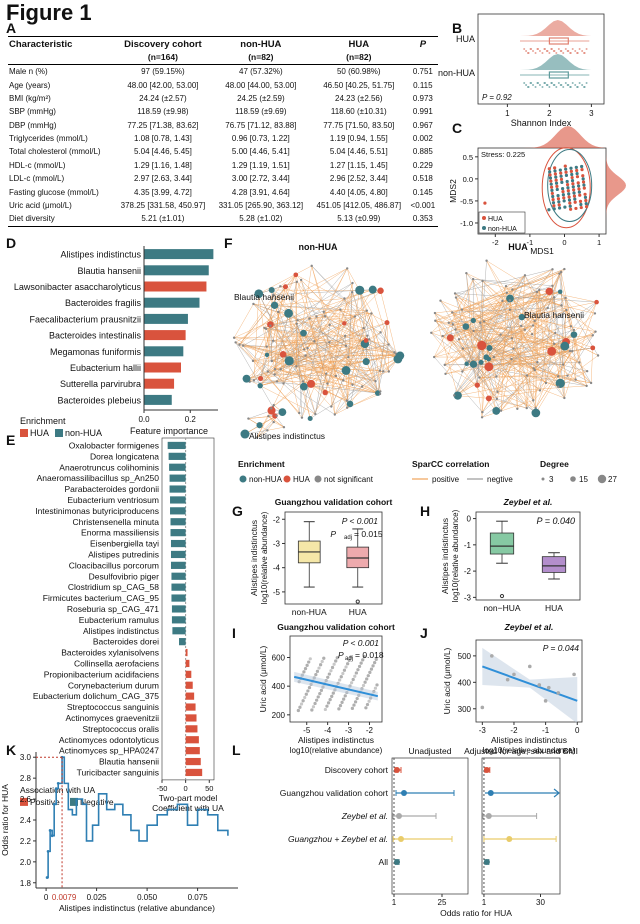 The height and width of the screenshot is (924, 640). Describe the element at coordinates (113, 685) in the screenshot. I see `category-label: Corynebacterium durum` at that location.